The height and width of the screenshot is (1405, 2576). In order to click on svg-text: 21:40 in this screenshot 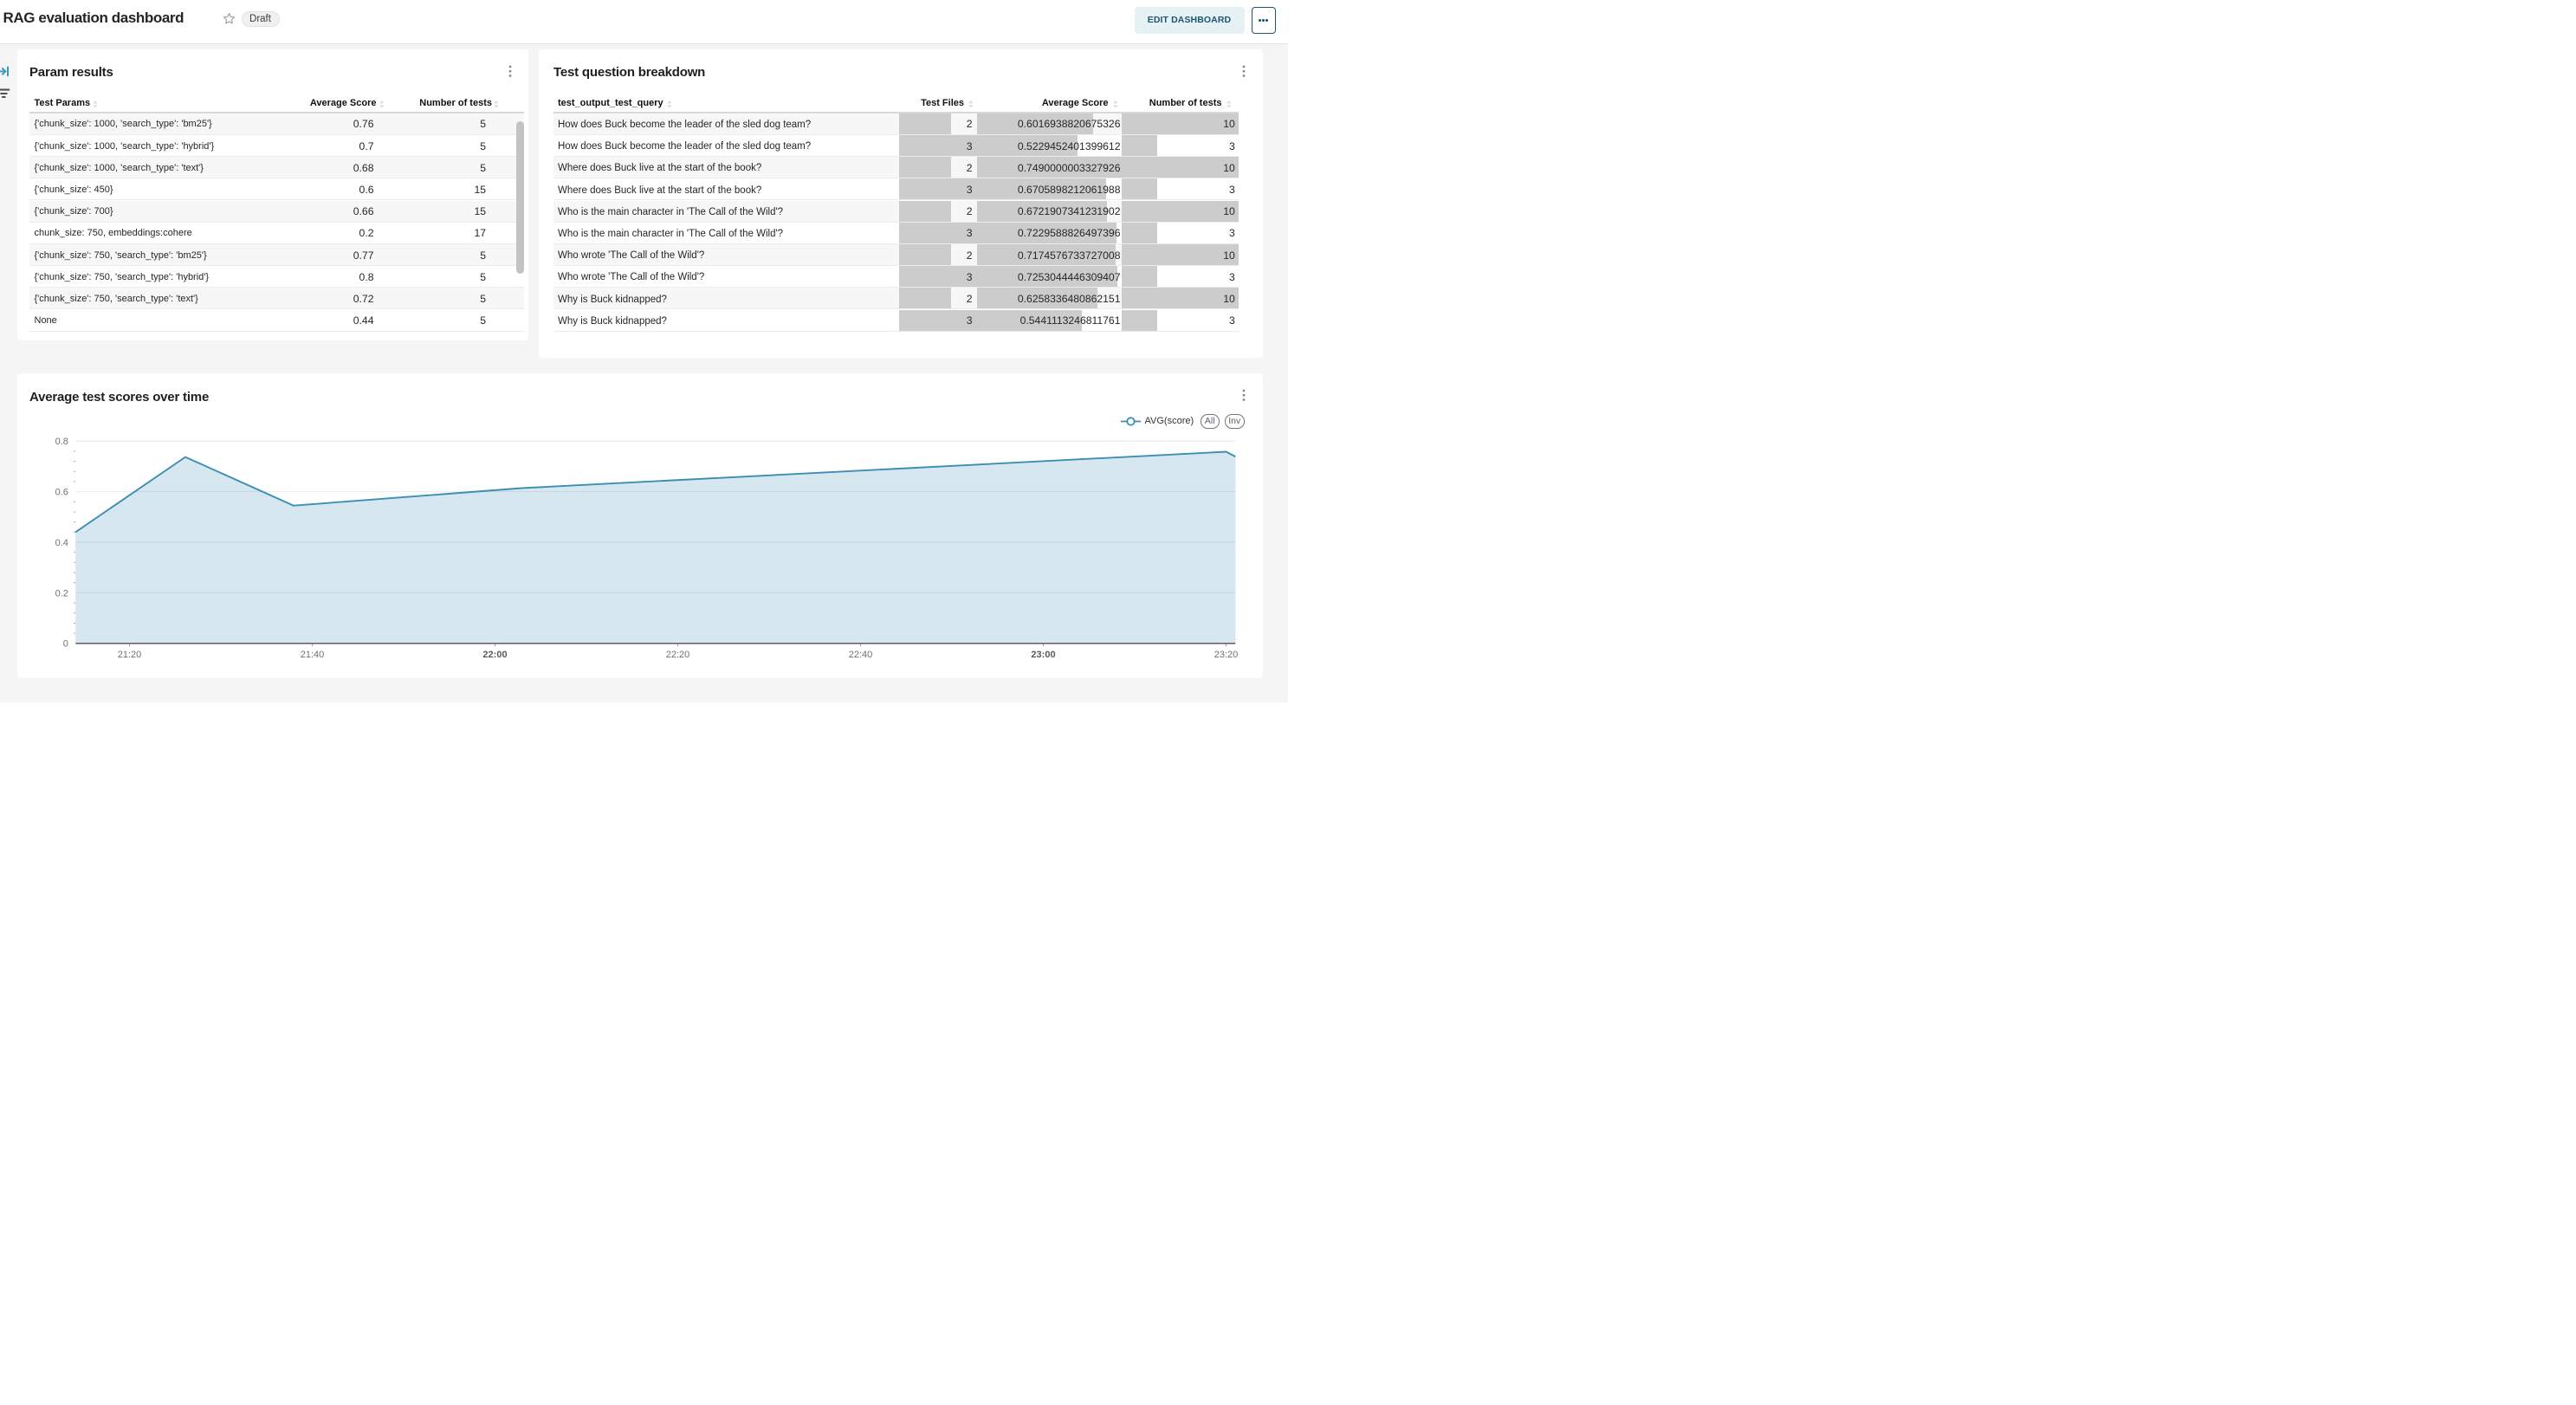, I will do `click(312, 654)`.